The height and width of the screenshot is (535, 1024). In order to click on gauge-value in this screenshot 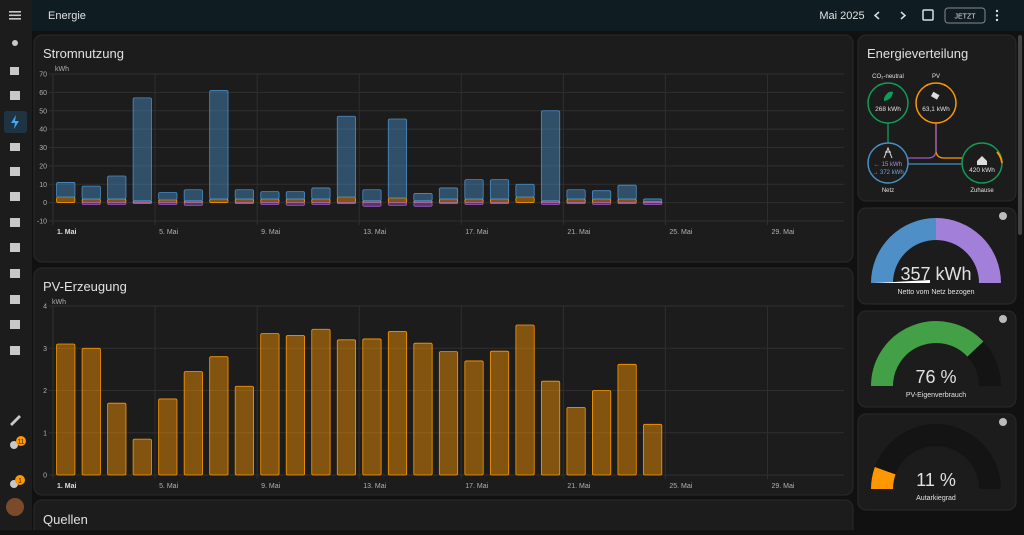, I will do `click(883, 478)`.